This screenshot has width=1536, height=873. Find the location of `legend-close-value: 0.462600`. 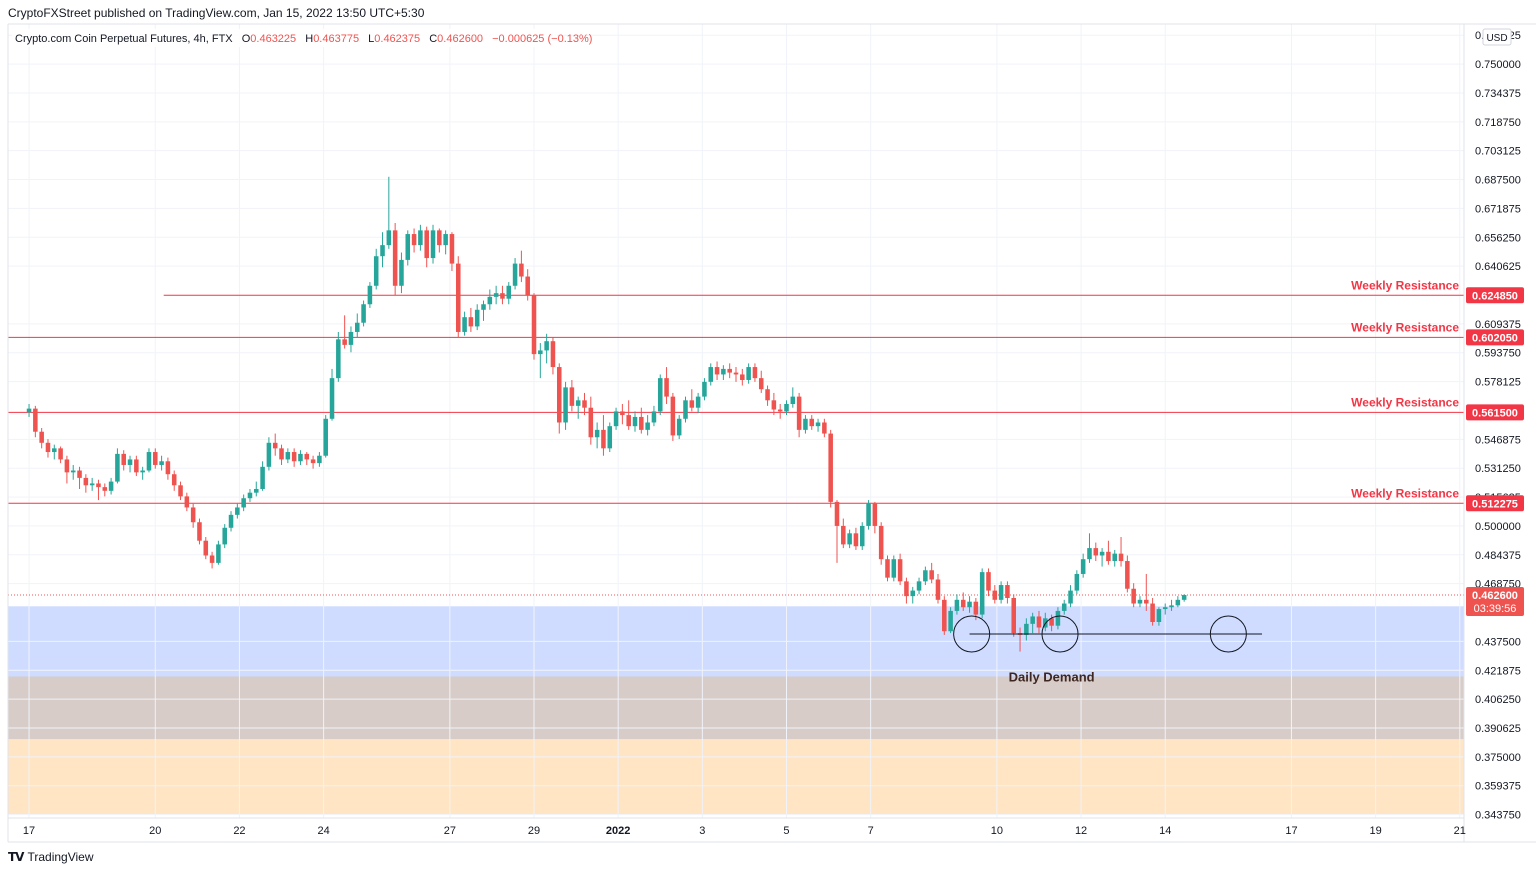

legend-close-value: 0.462600 is located at coordinates (460, 39).